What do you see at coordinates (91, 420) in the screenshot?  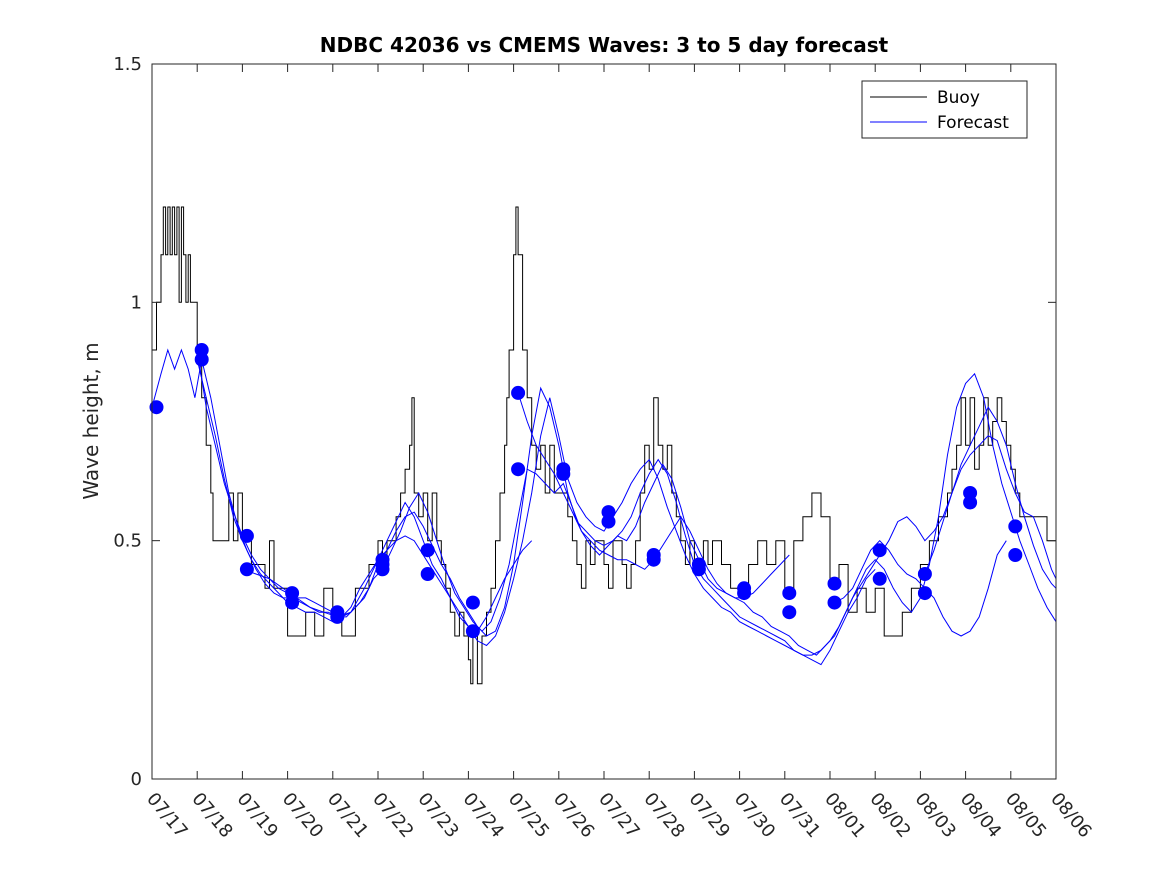 I see `y-axis-label: Wave height, m` at bounding box center [91, 420].